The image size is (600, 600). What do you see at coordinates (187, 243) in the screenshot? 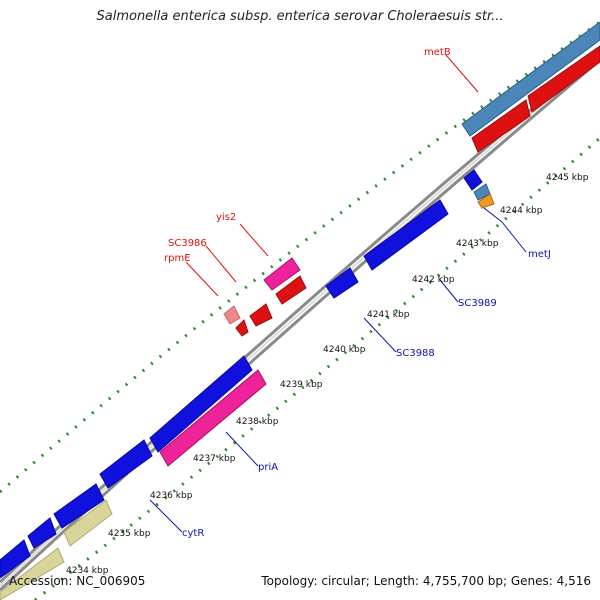
I see `label-SC3986: SC3986` at bounding box center [187, 243].